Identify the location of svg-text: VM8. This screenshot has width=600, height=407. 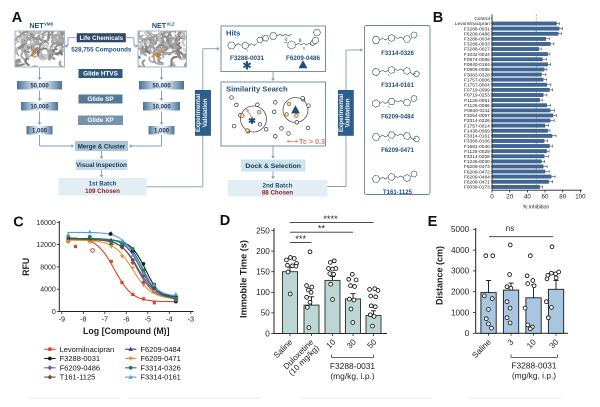
(48, 24).